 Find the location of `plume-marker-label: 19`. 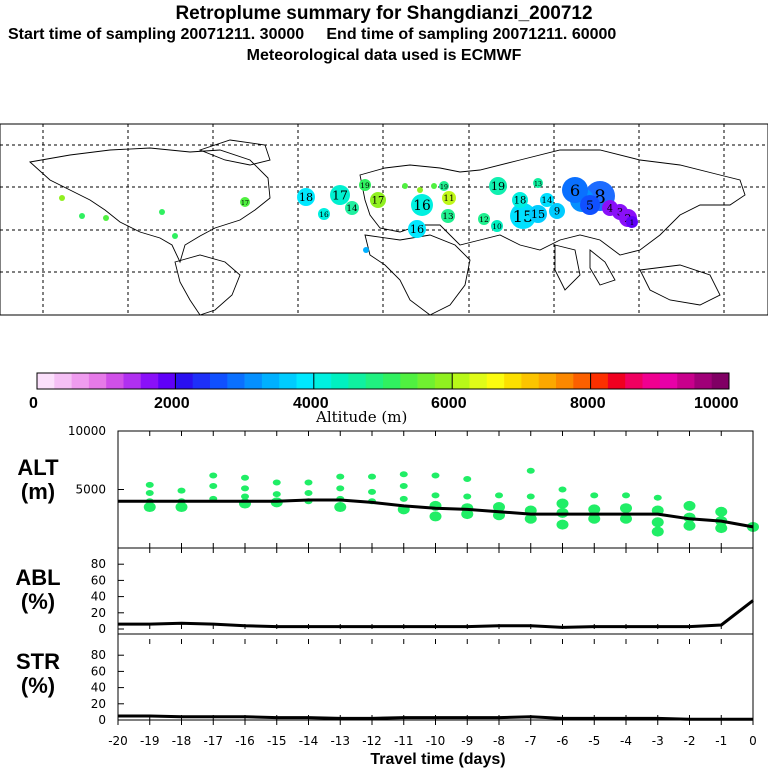

plume-marker-label: 19 is located at coordinates (498, 186).